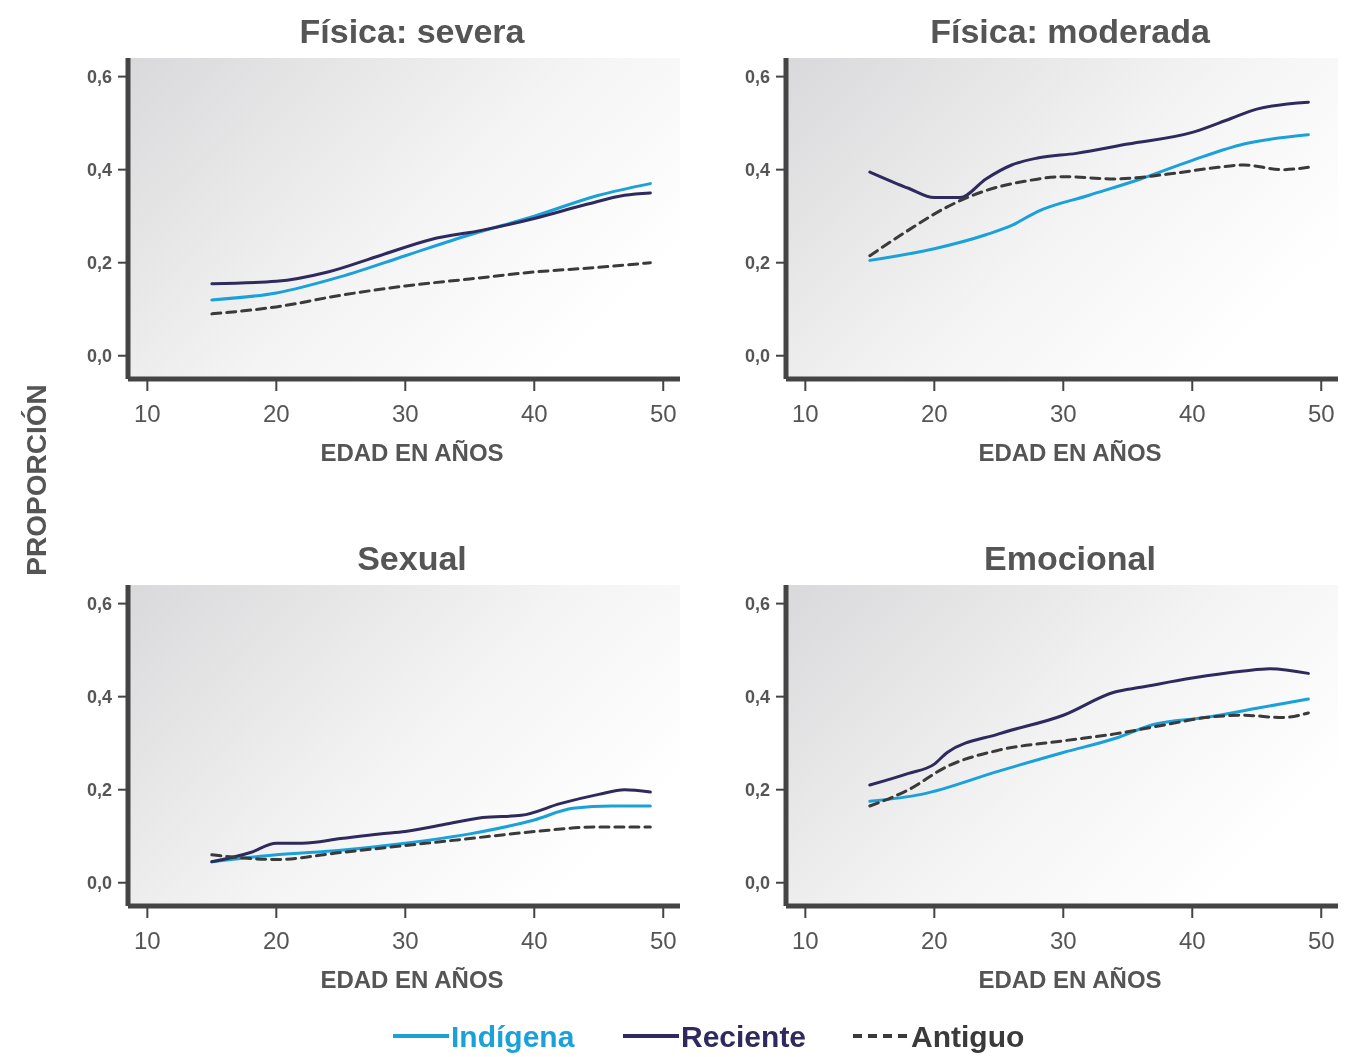 The width and height of the screenshot is (1351, 1057). I want to click on chart-title: Emocional, so click(1070, 558).